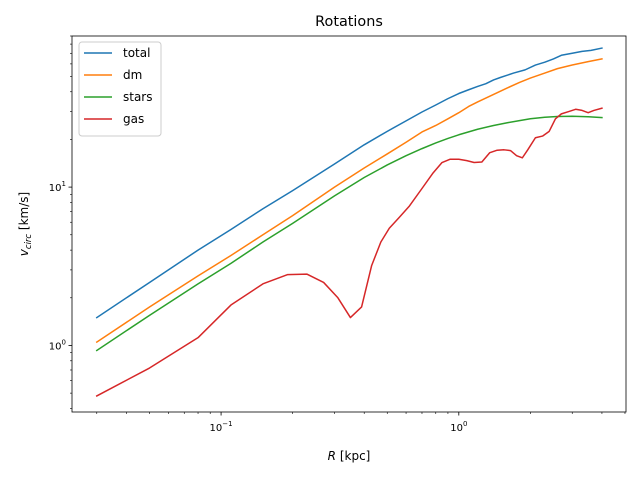 This screenshot has height=480, width=640. What do you see at coordinates (136, 53) in the screenshot?
I see `legend-label-total: total` at bounding box center [136, 53].